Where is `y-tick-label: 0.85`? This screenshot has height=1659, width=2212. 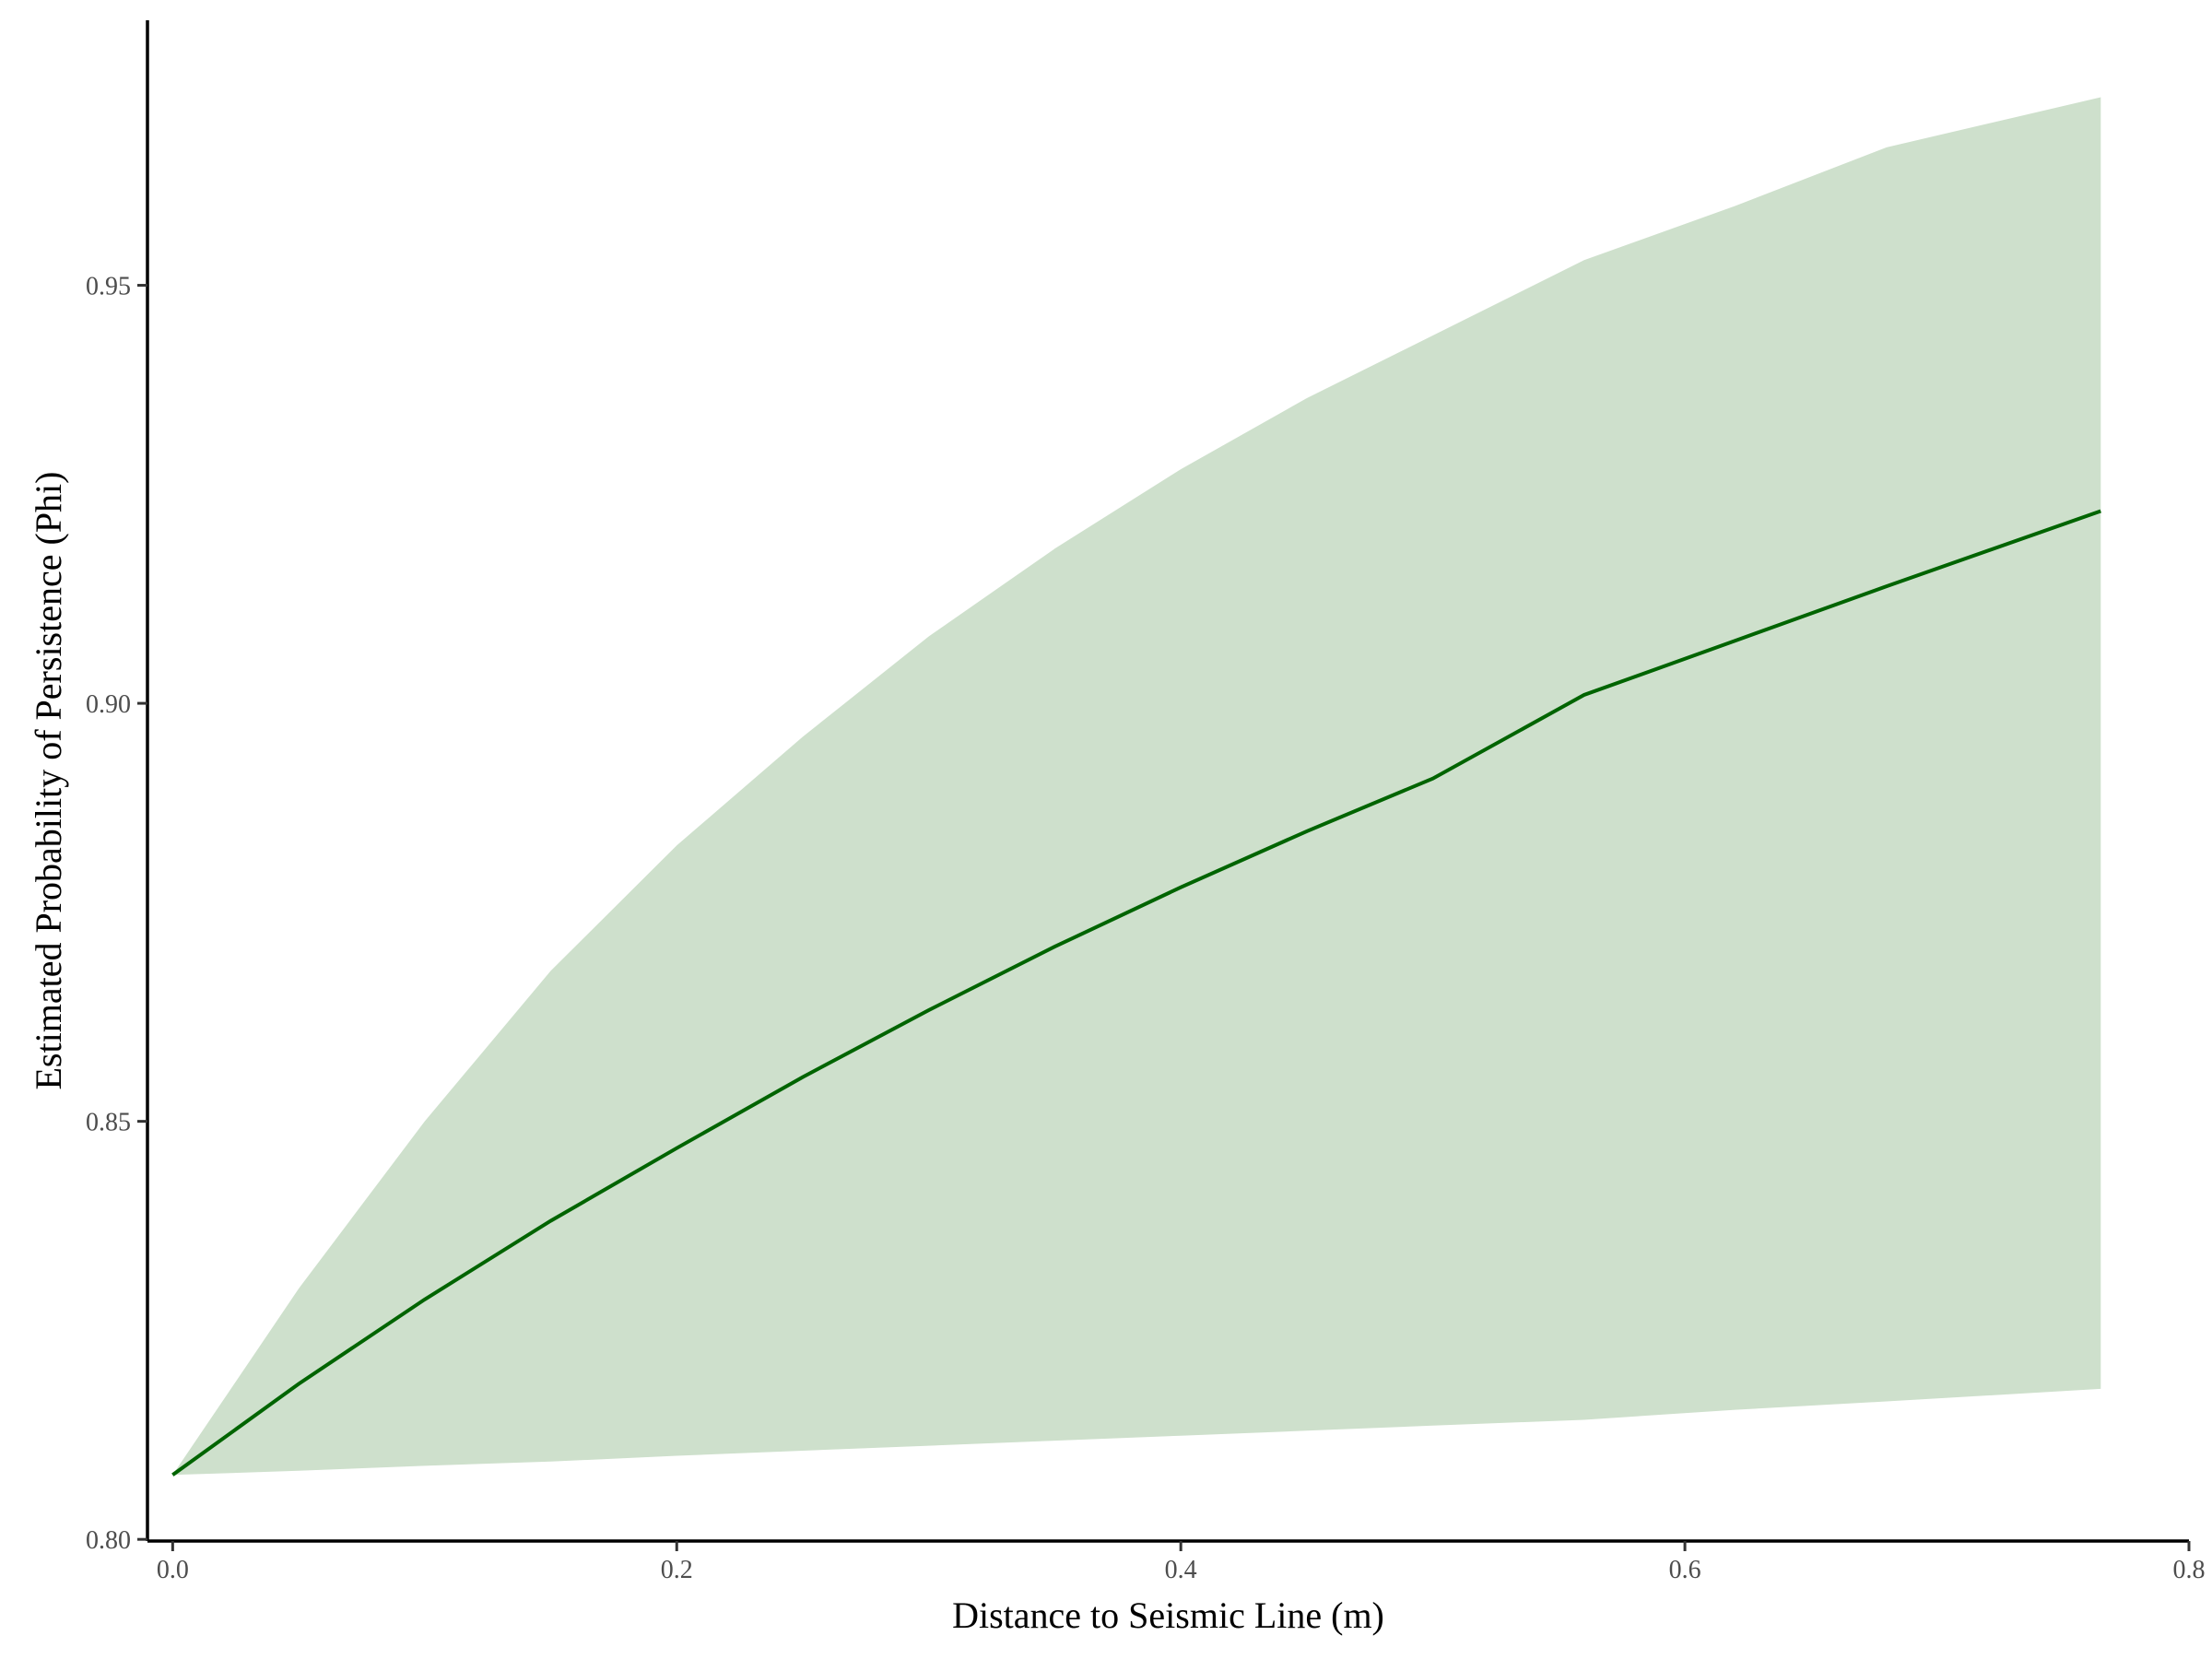
y-tick-label: 0.85 is located at coordinates (108, 1123).